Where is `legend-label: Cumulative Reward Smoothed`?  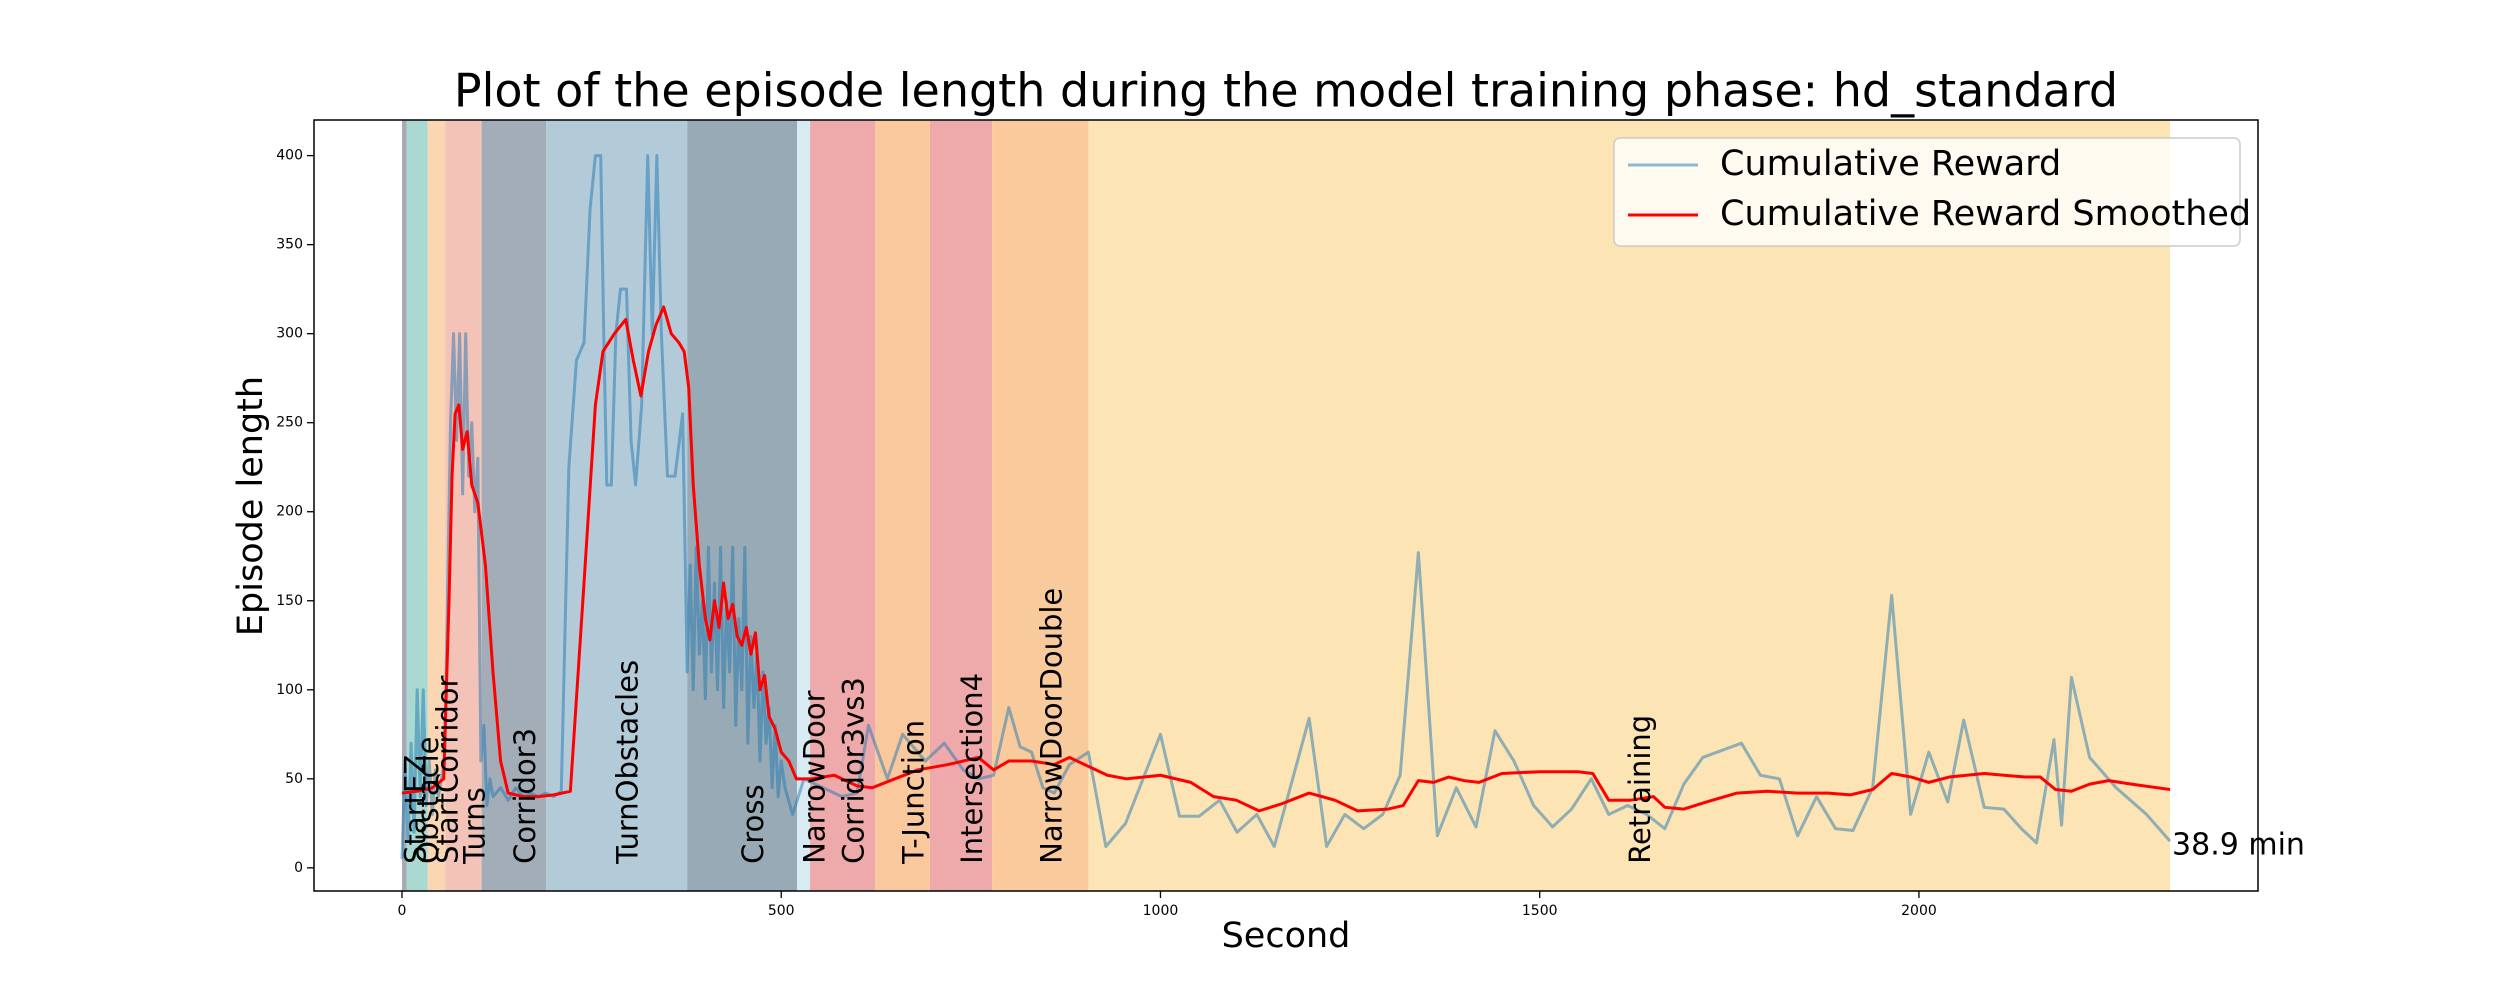 legend-label: Cumulative Reward Smoothed is located at coordinates (1985, 214).